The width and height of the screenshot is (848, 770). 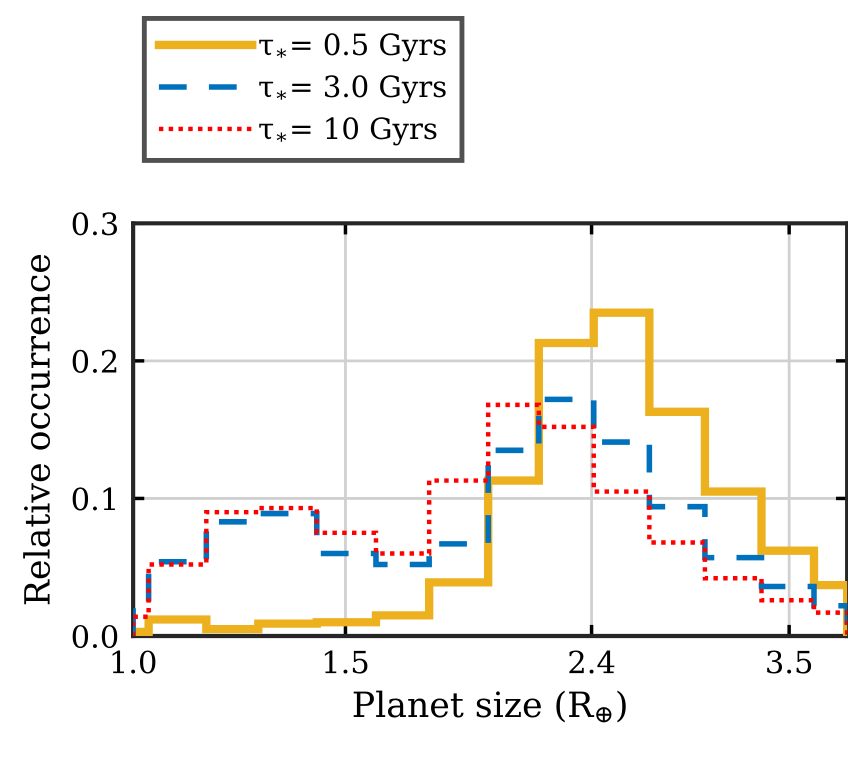 I want to click on legend-label: τ$_{∗}$= 3.0 Gyrs, so click(x=352, y=89).